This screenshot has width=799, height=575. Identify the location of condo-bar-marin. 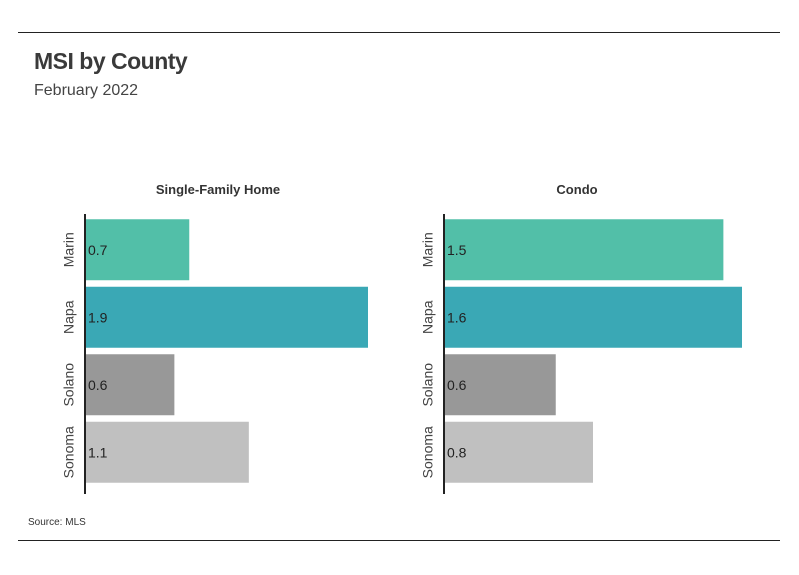
(584, 250).